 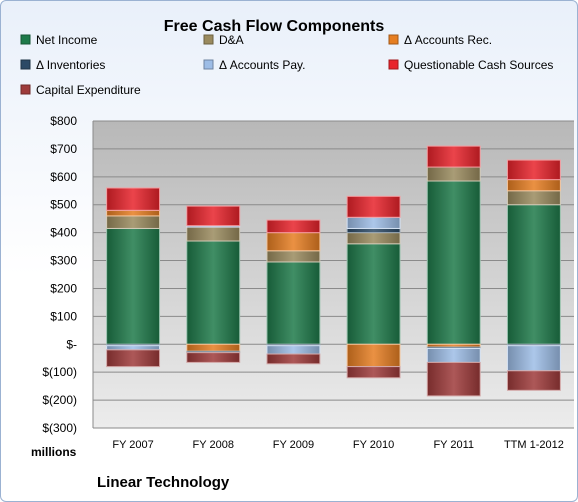 I want to click on legend-item: Δ Accounts Pay., so click(x=254, y=65).